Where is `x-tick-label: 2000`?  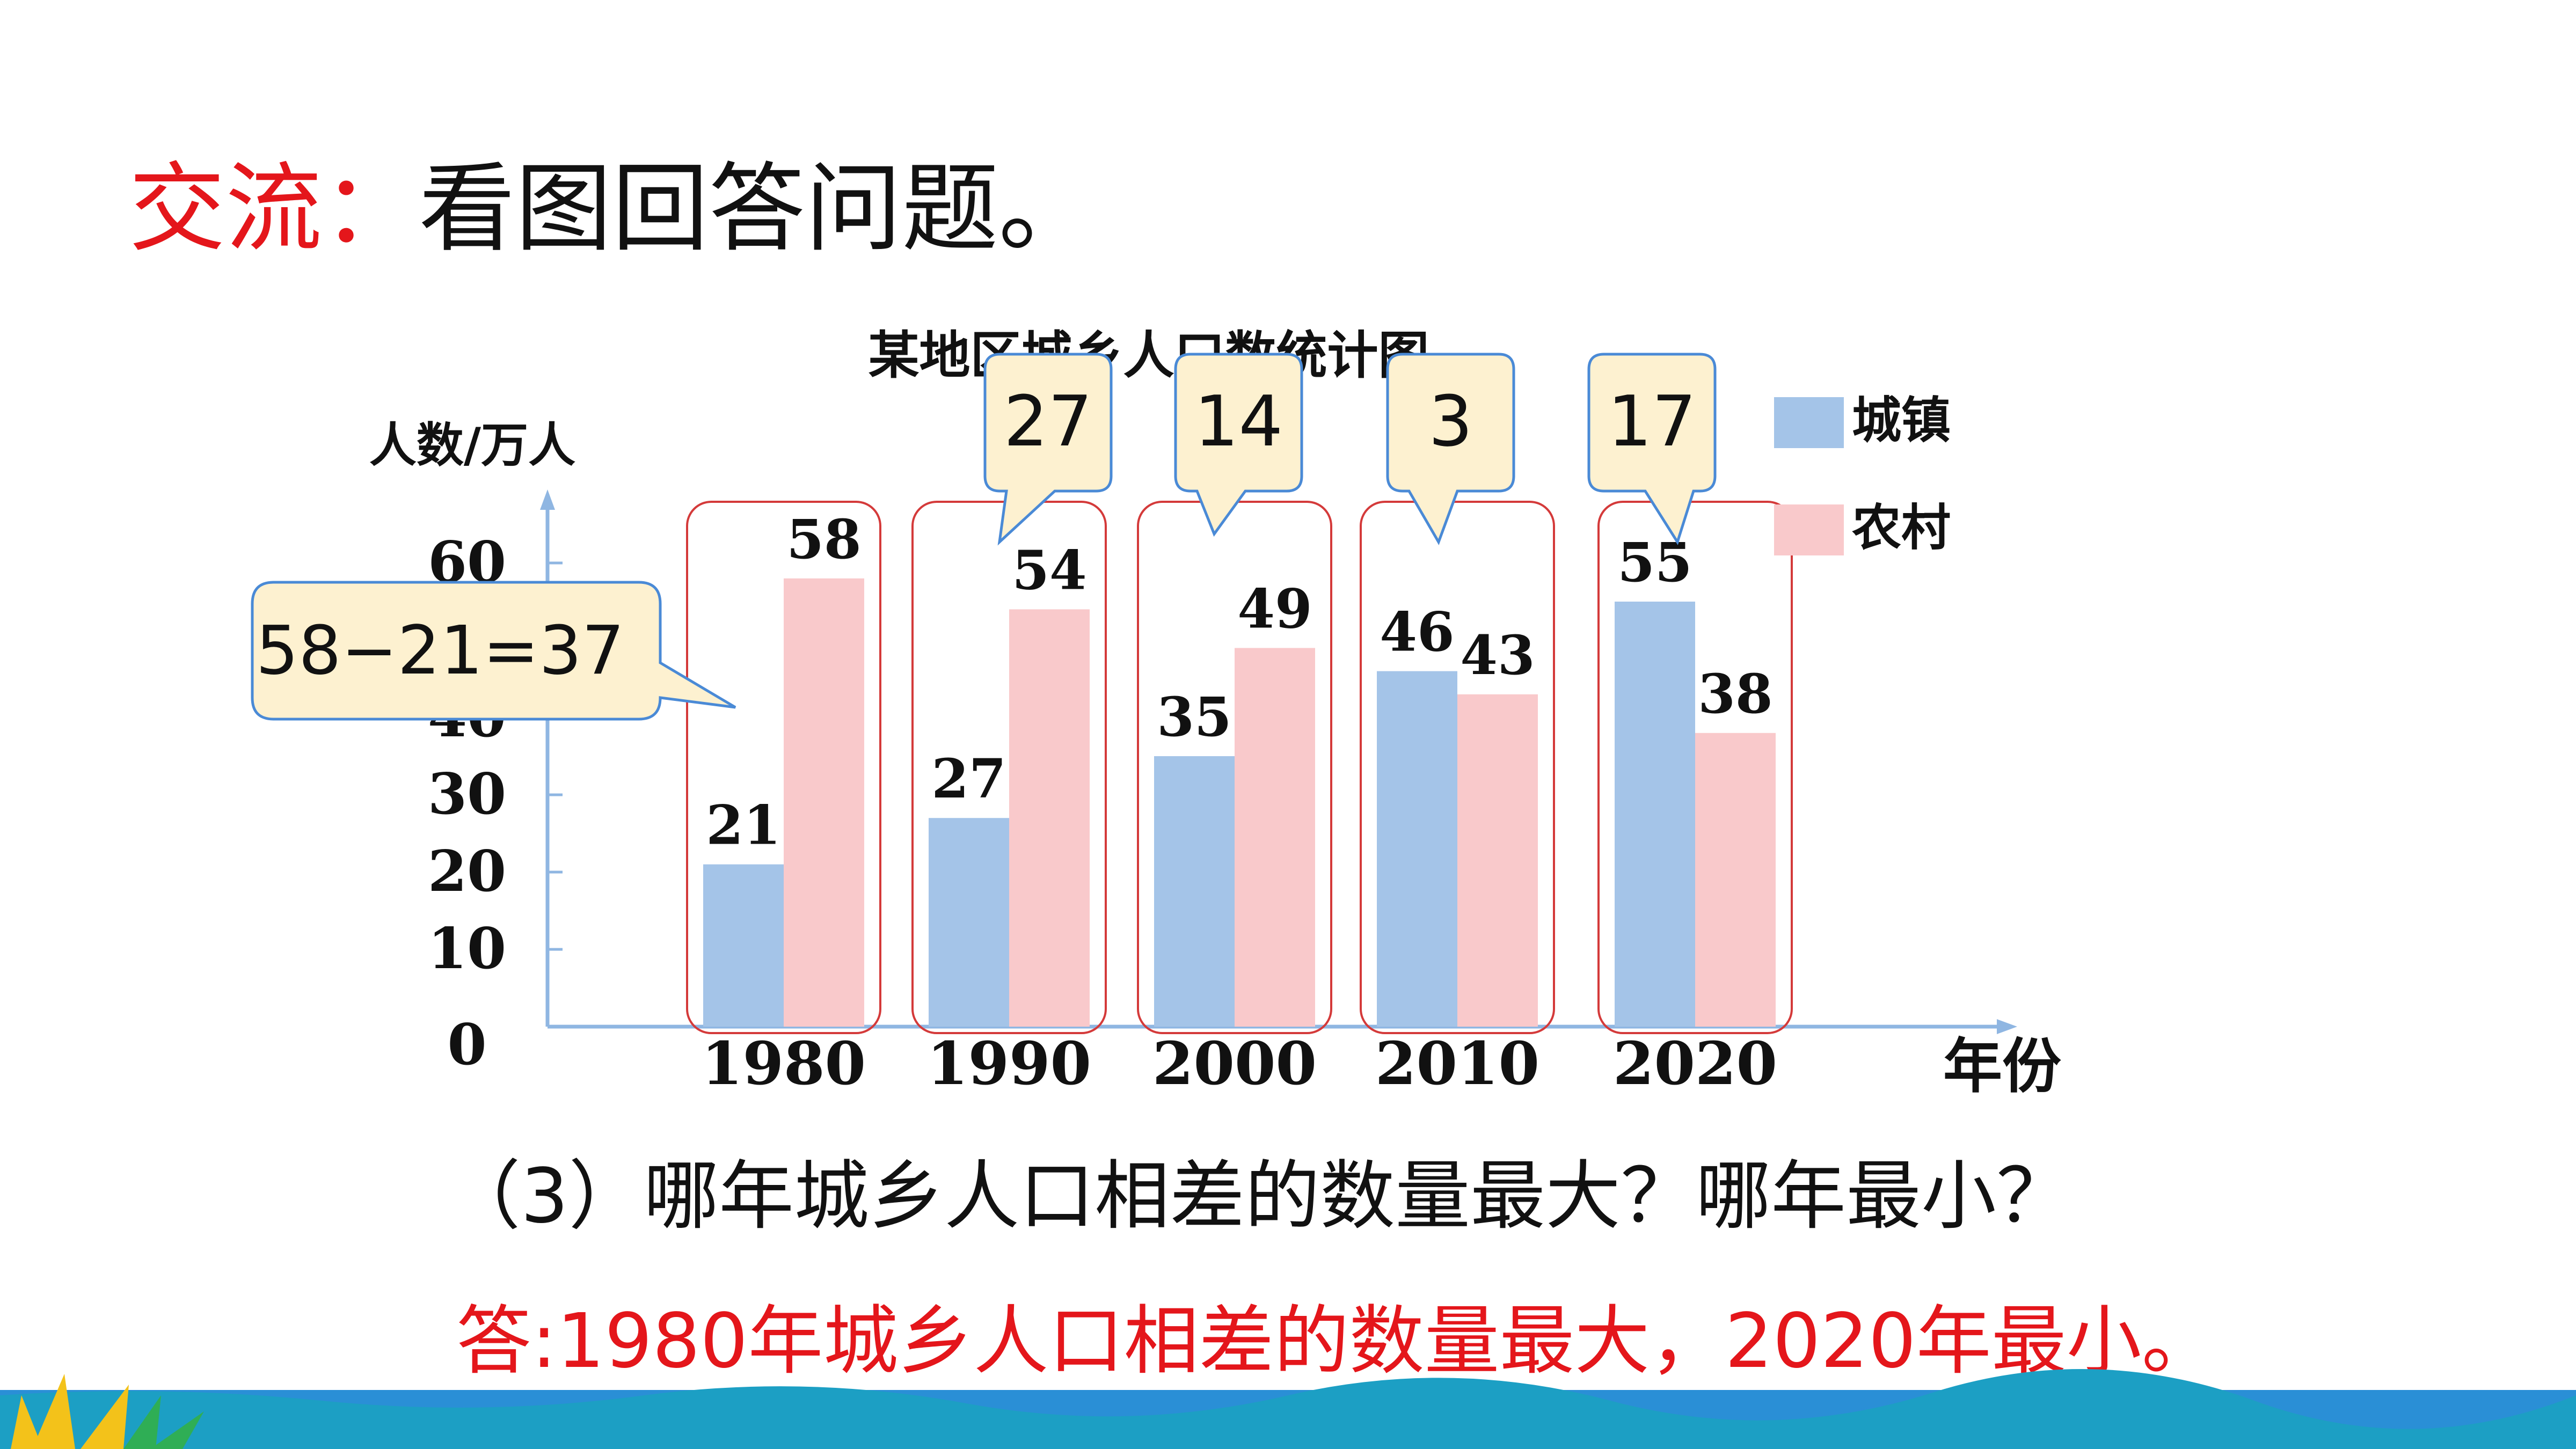 x-tick-label: 2000 is located at coordinates (1234, 1063).